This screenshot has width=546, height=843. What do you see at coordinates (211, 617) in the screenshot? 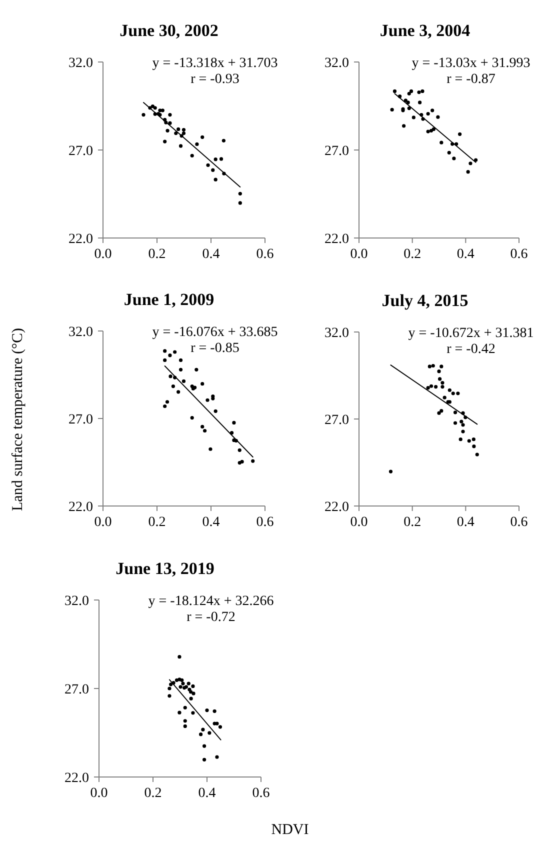
I see `annotation: r = -0.72` at bounding box center [211, 617].